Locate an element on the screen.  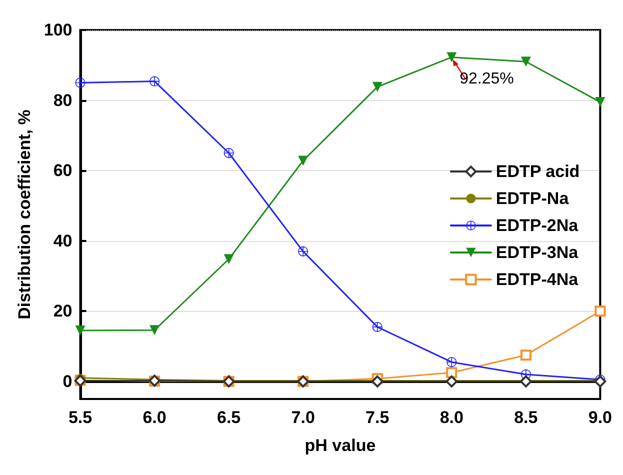
x-tick-label: 7.5 is located at coordinates (378, 417).